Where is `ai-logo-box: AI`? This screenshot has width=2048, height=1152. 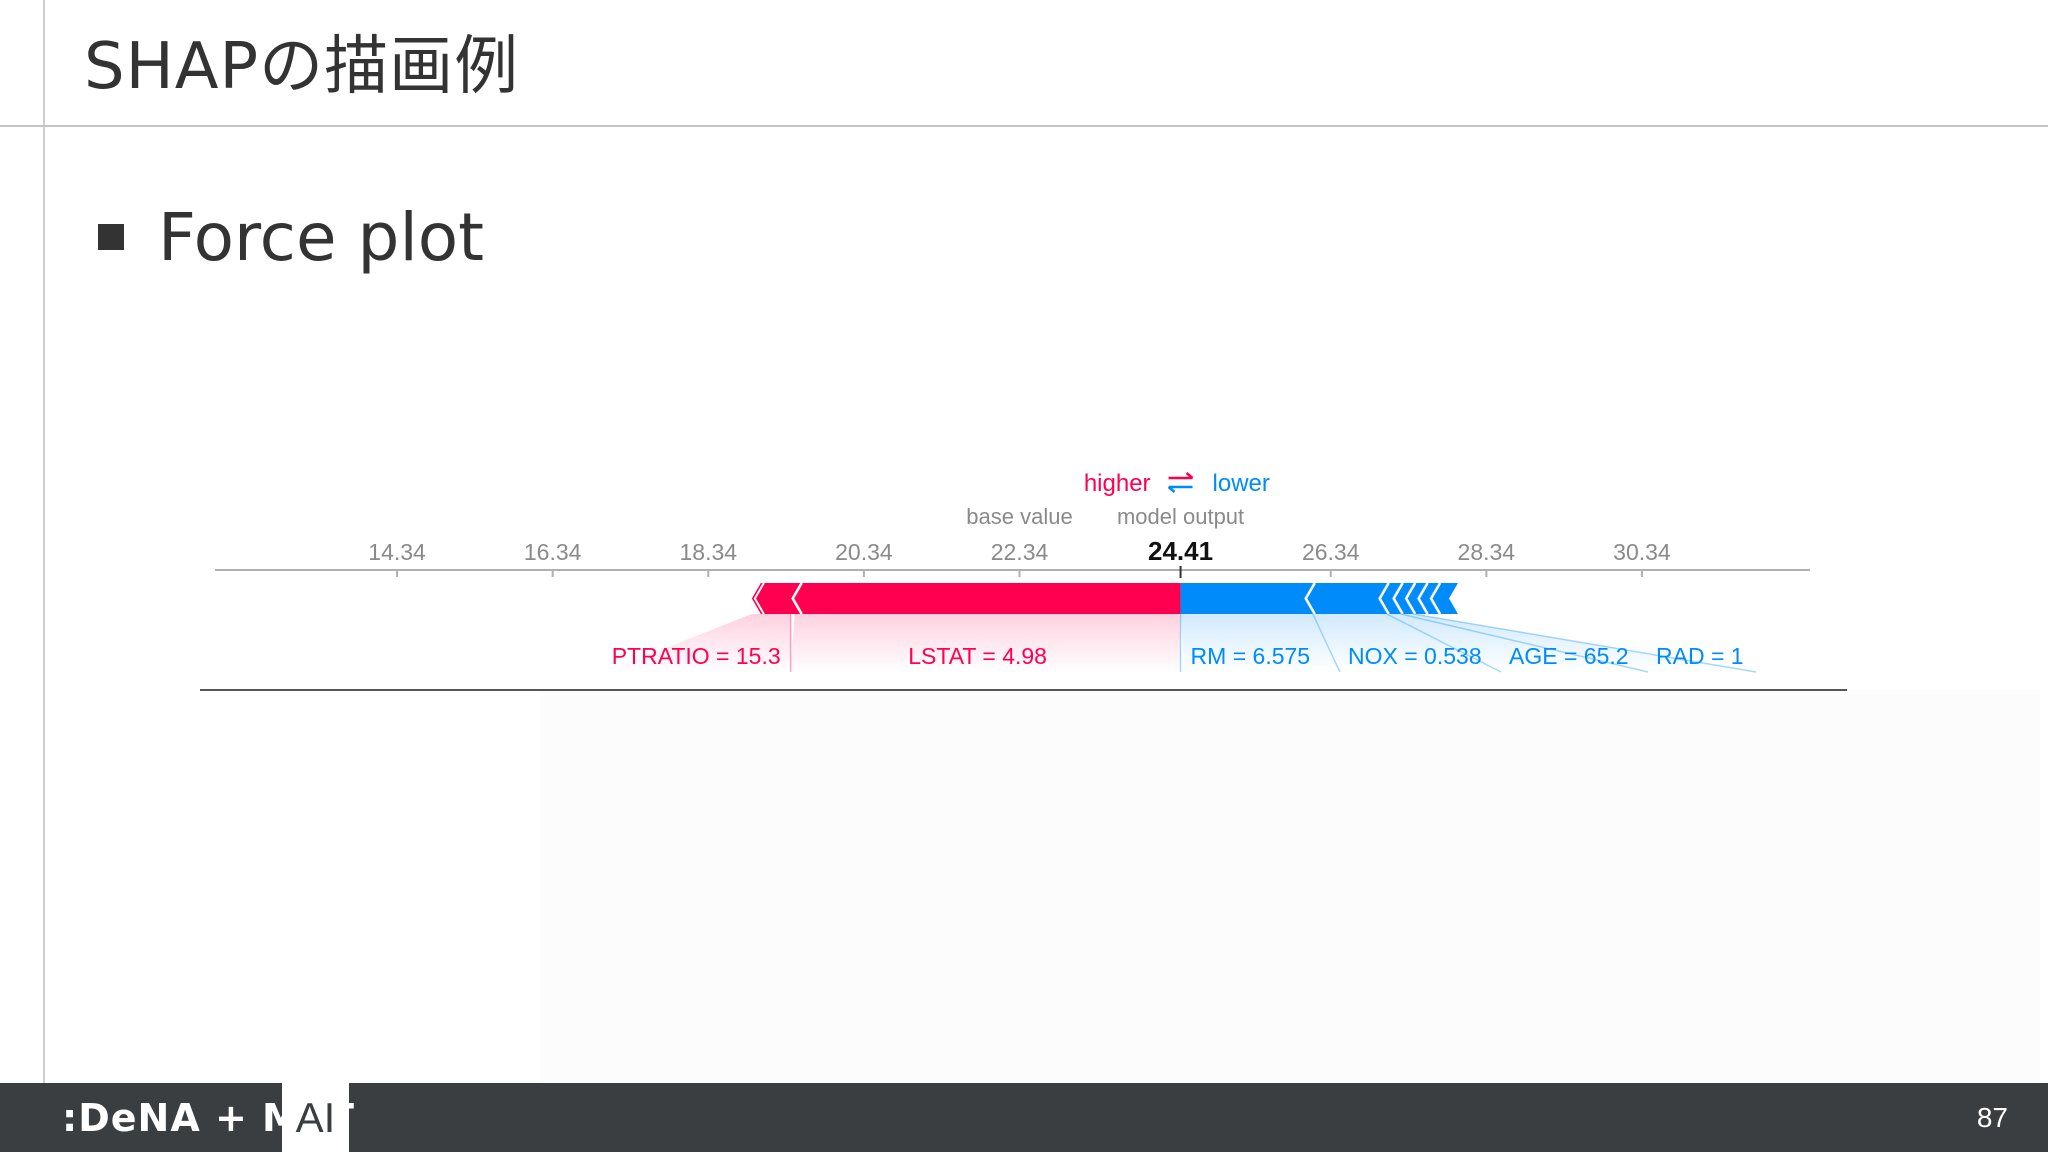 ai-logo-box: AI is located at coordinates (315, 1117).